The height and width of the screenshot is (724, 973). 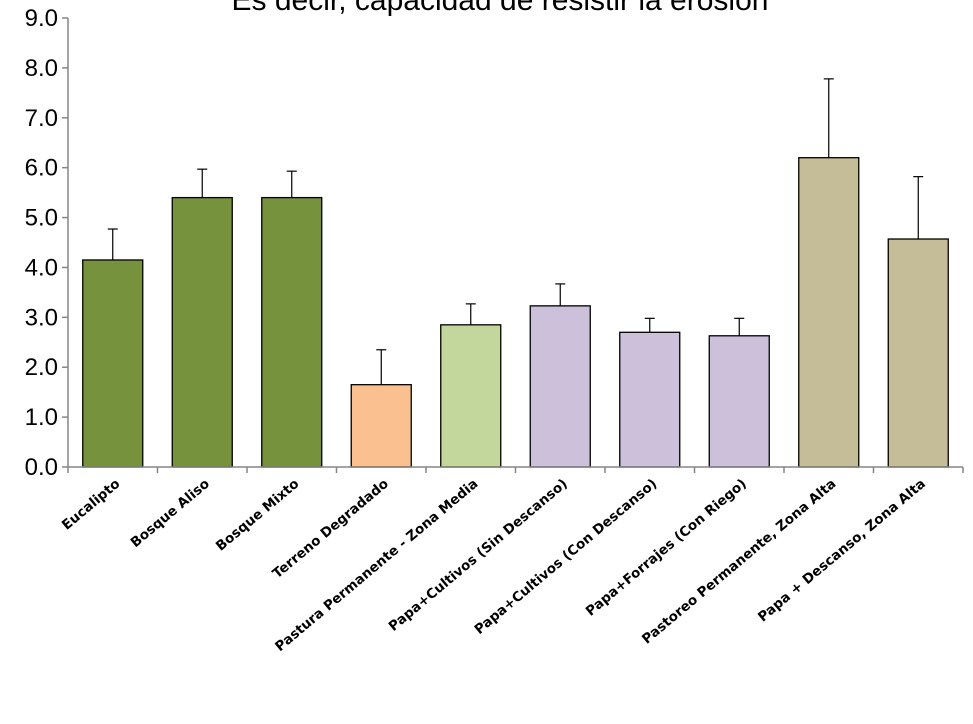 What do you see at coordinates (842, 551) in the screenshot?
I see `x-category-label: Papa + Descanso, Zona Alta` at bounding box center [842, 551].